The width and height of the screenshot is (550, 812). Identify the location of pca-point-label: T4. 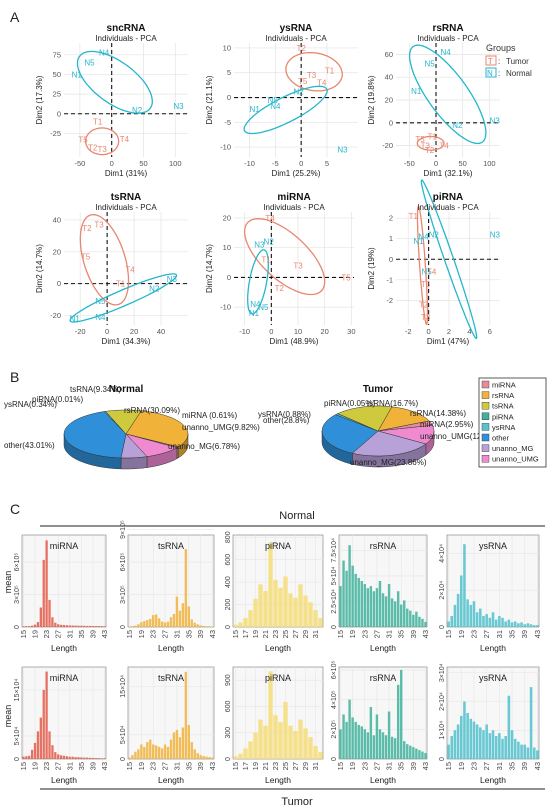
(432, 272).